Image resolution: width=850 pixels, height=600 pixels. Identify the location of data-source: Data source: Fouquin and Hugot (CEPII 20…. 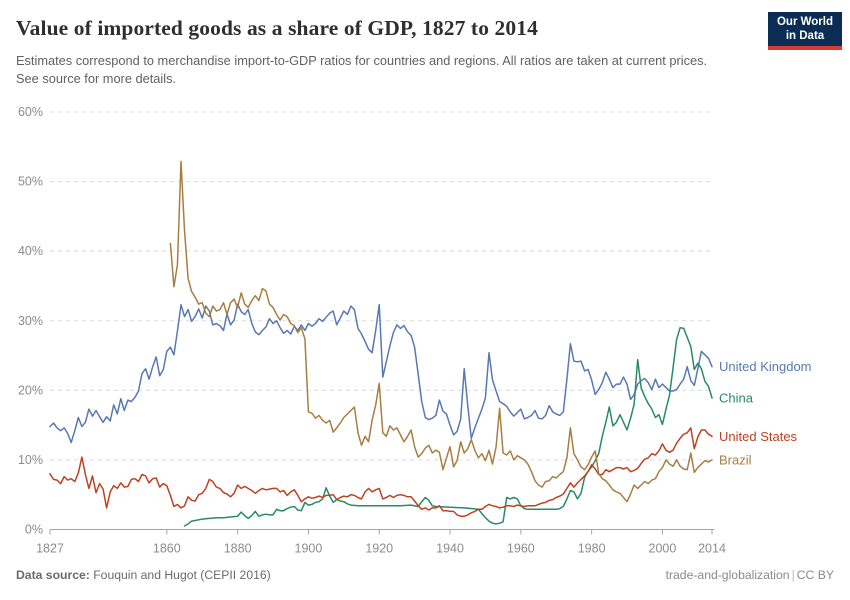
(143, 575).